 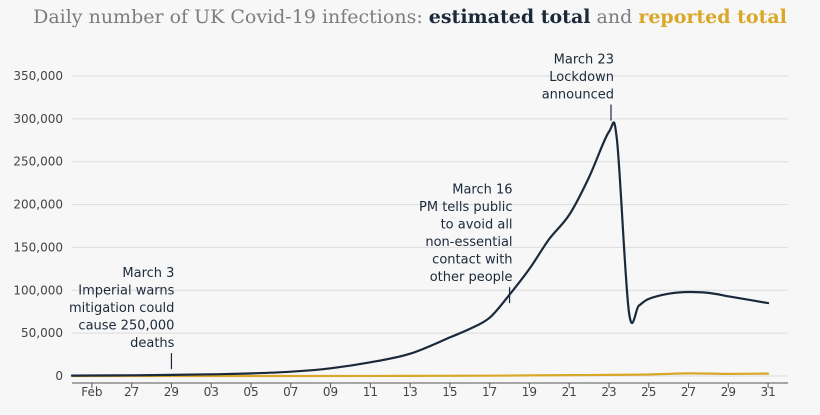 I want to click on x-tick-label: 03, so click(x=211, y=392).